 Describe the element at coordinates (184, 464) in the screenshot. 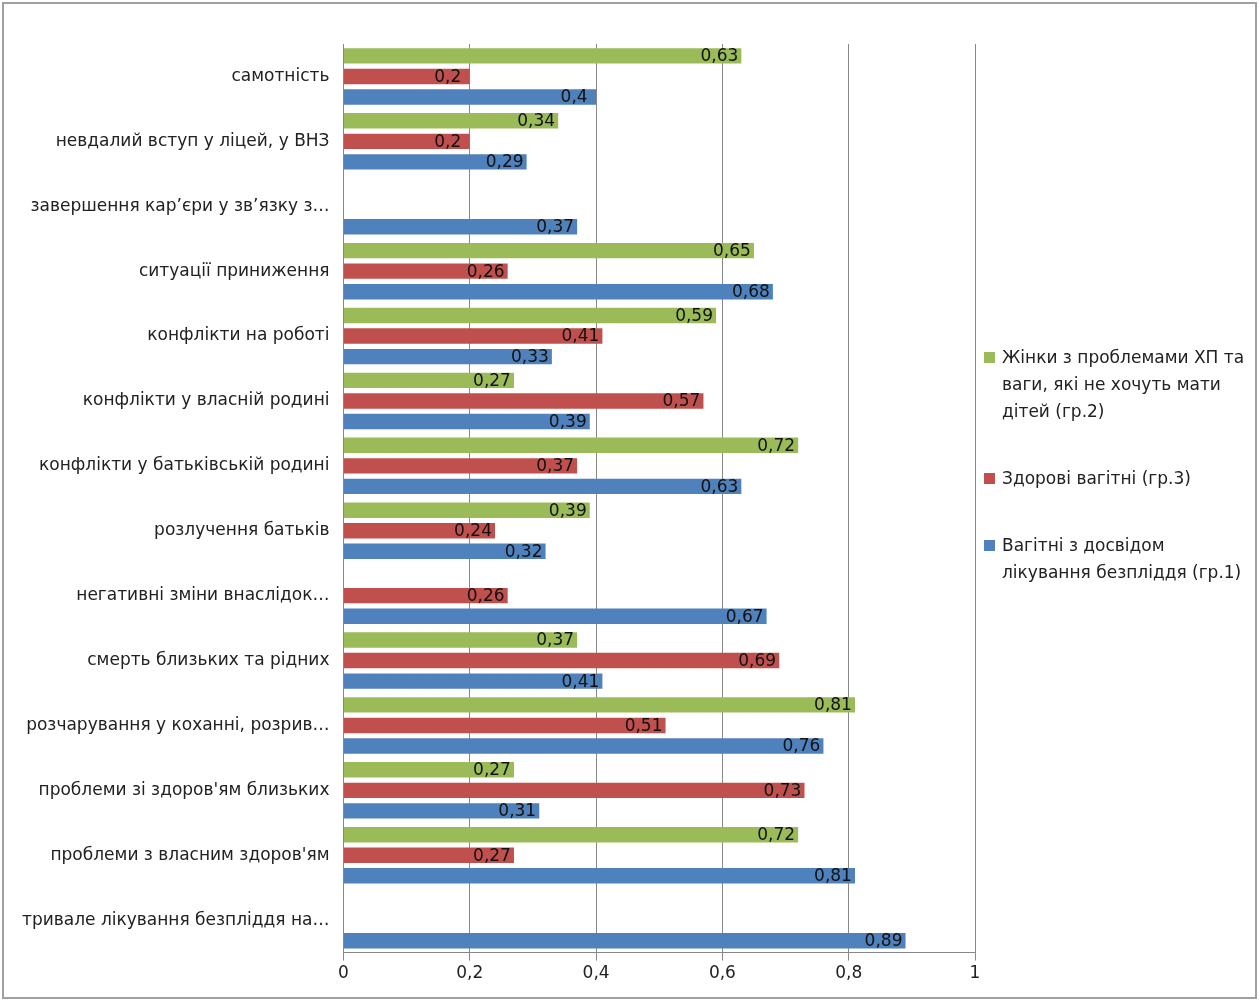

I see `y-tick-label: конфлікти у батьківській родині` at that location.